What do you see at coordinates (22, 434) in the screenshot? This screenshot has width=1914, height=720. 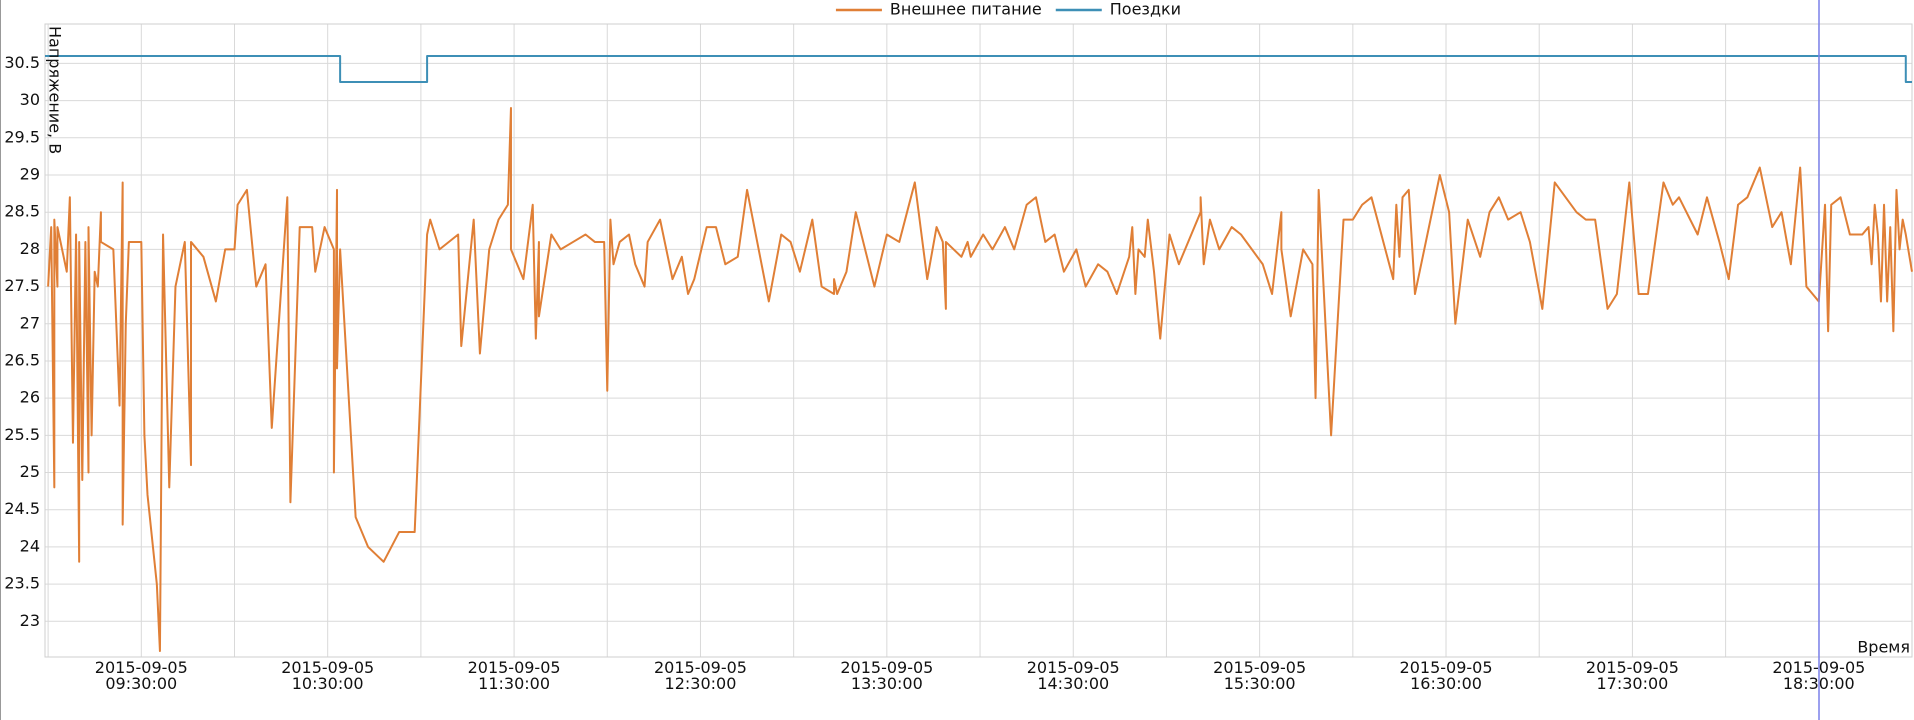 I see `y-tick-label: 25.5` at bounding box center [22, 434].